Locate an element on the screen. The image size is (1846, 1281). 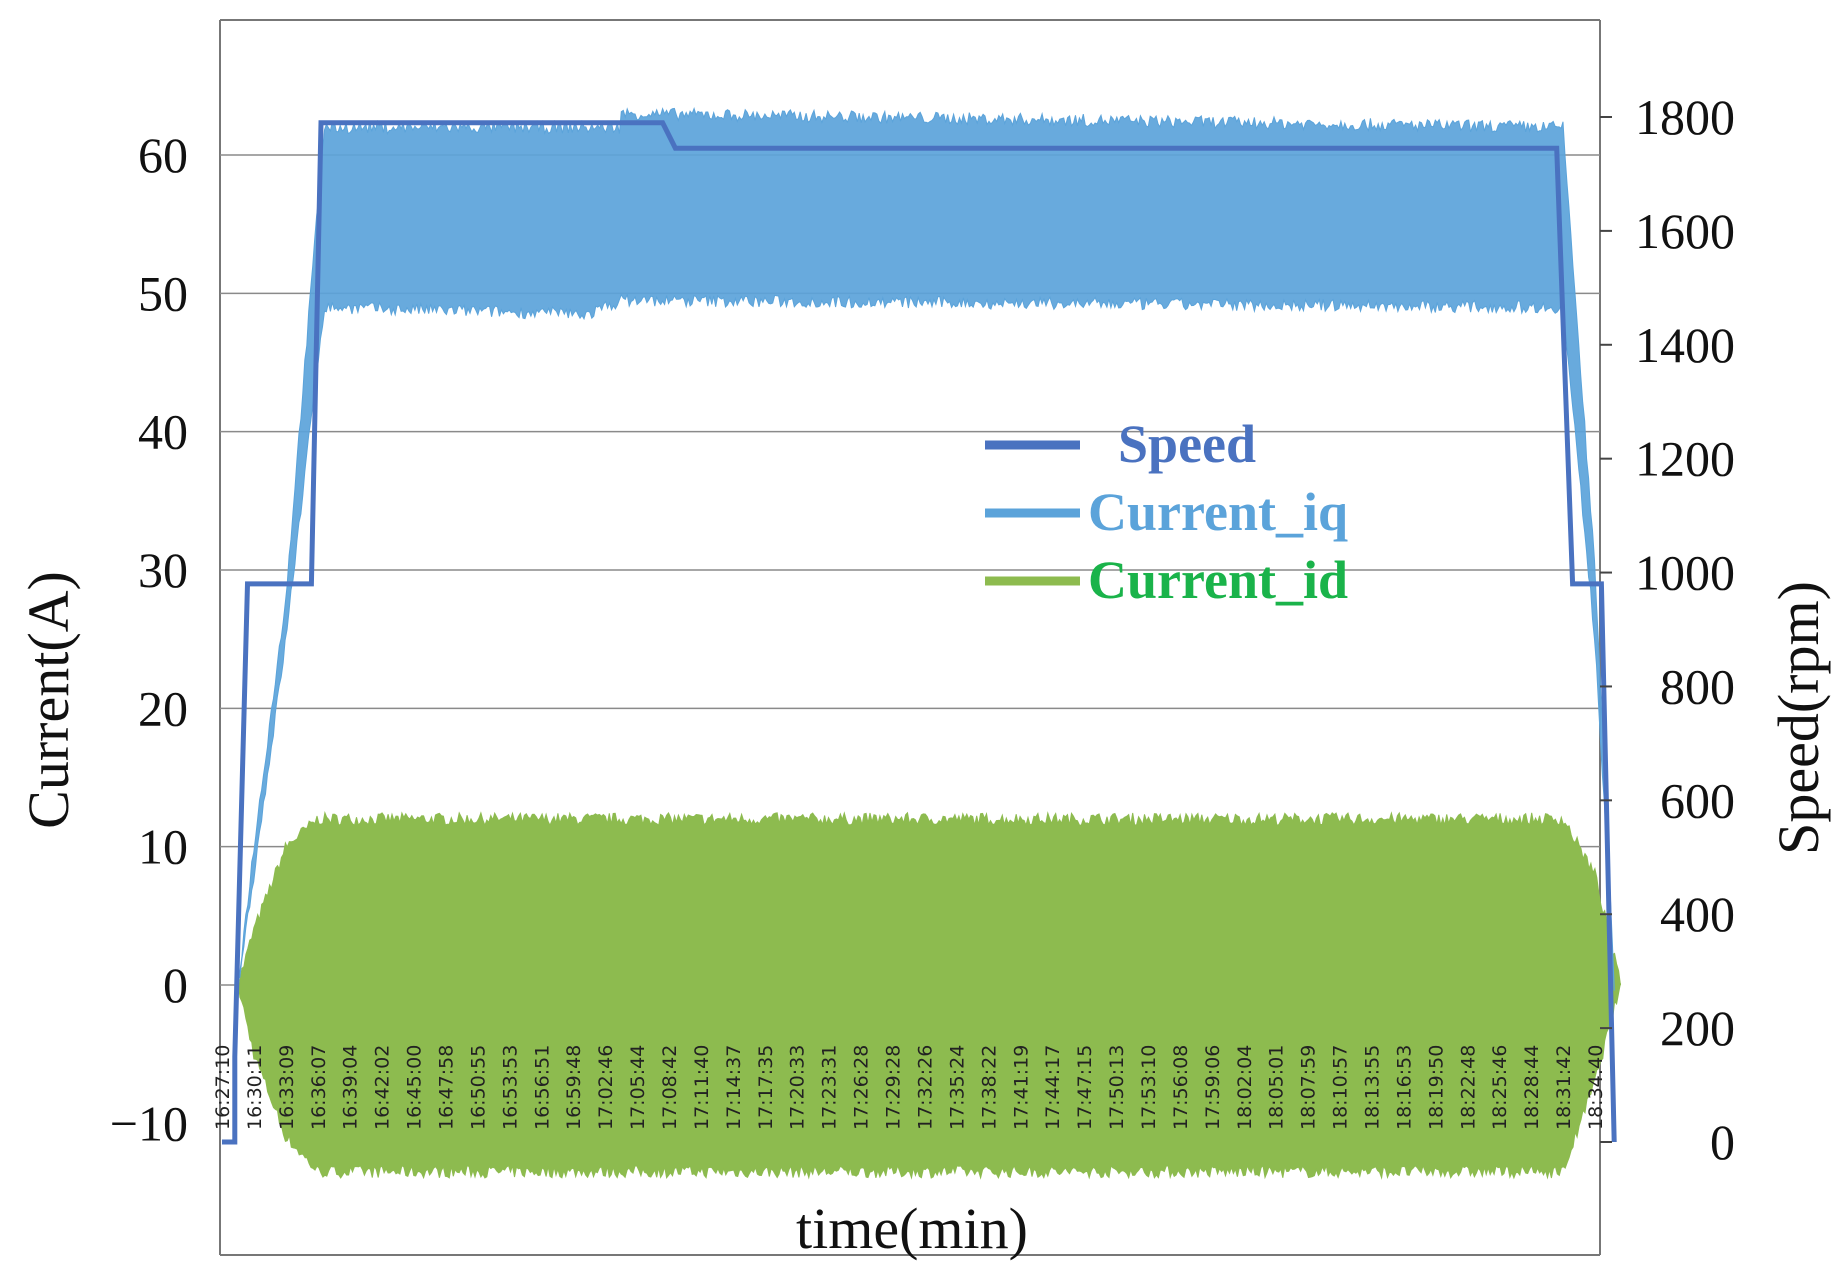
x-tick-label: 17:59:06 is located at coordinates (1213, 1087).